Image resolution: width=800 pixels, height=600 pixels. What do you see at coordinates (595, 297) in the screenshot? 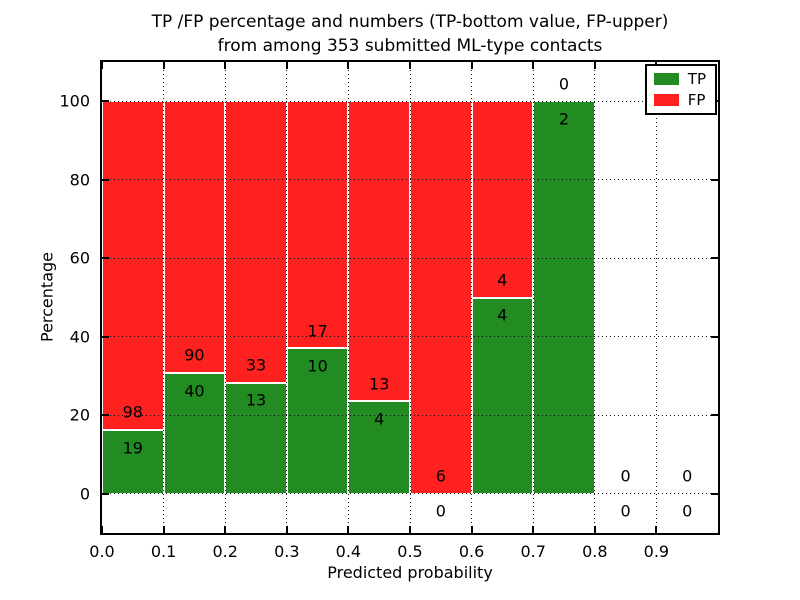
I see `grid-line-x-0.8` at bounding box center [595, 297].